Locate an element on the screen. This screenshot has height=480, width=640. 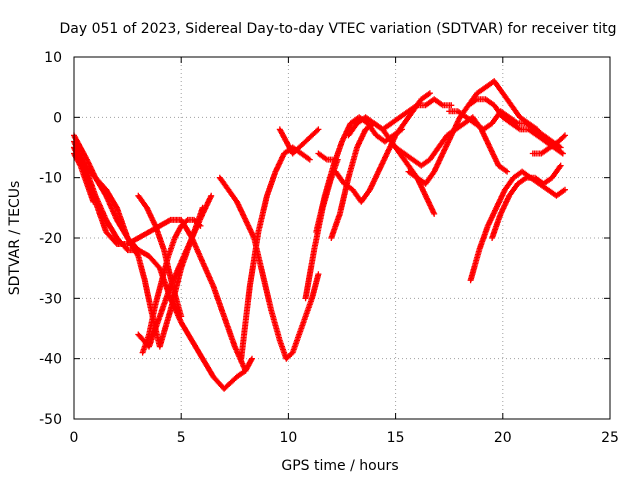
x-tick-label: 5 is located at coordinates (181, 438).